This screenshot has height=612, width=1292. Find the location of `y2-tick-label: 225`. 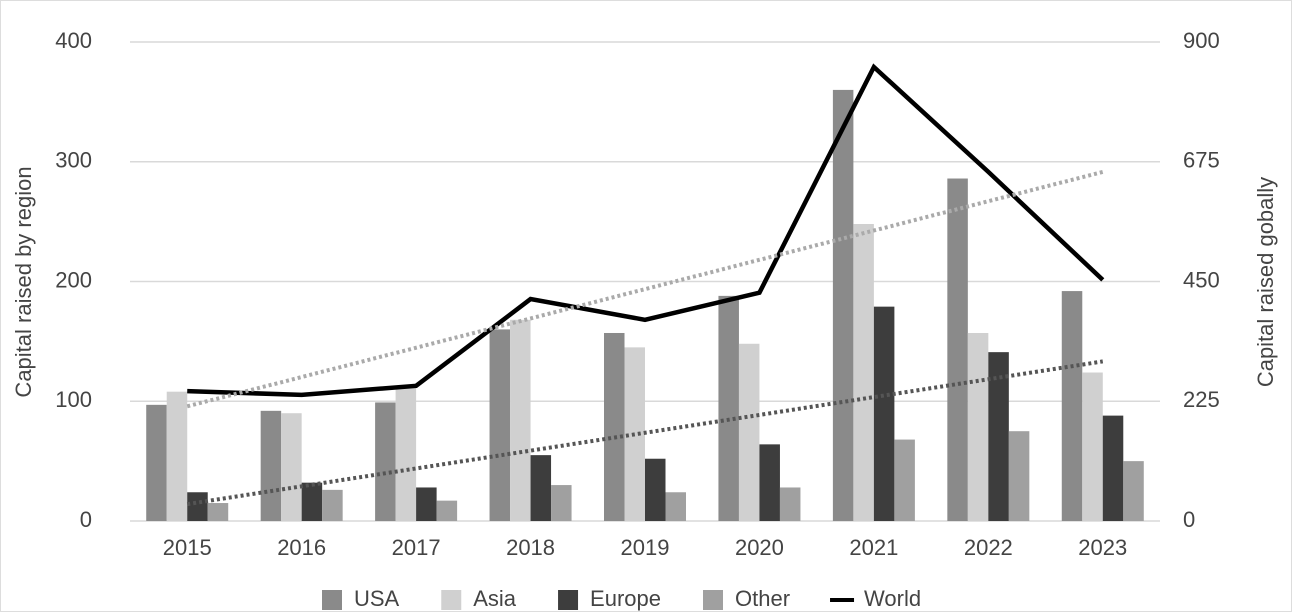

y2-tick-label: 225 is located at coordinates (1201, 399).